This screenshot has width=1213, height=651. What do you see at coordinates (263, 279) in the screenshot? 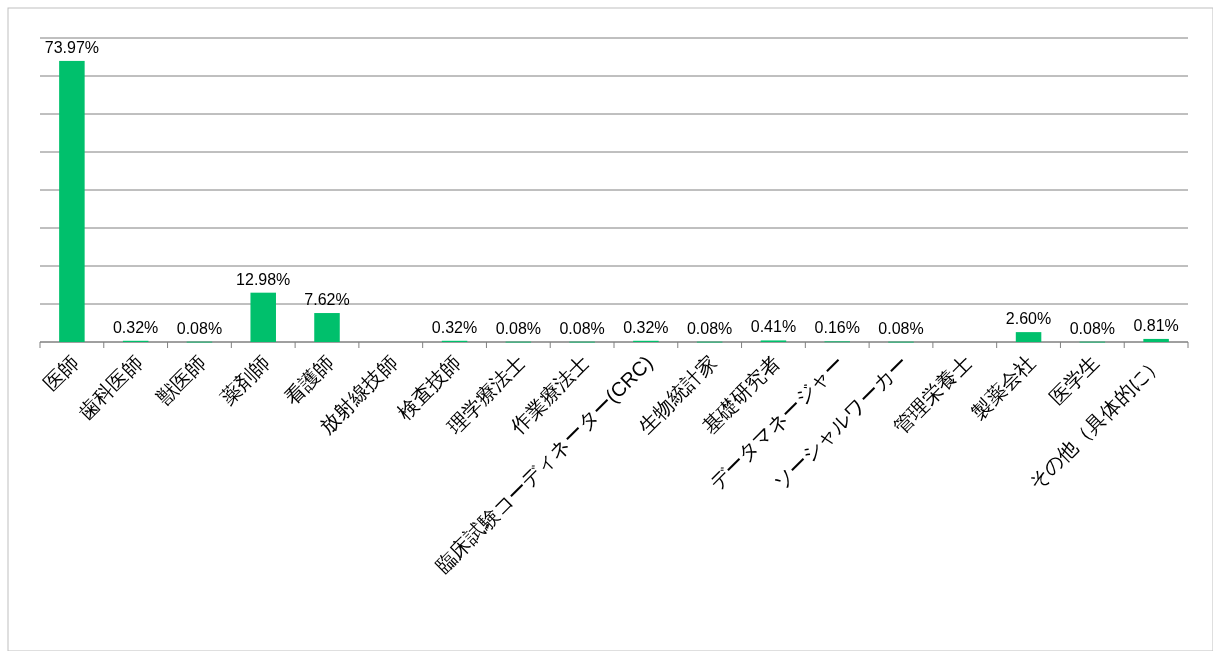
I see `data-label: 12.98%` at bounding box center [263, 279].